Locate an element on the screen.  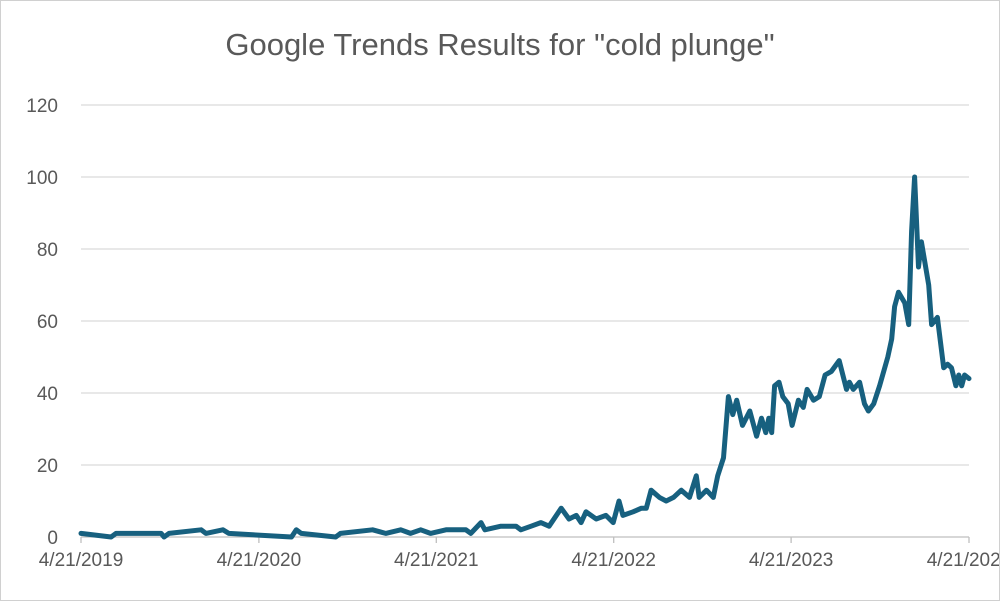
y-tick-label: 80 is located at coordinates (47, 250).